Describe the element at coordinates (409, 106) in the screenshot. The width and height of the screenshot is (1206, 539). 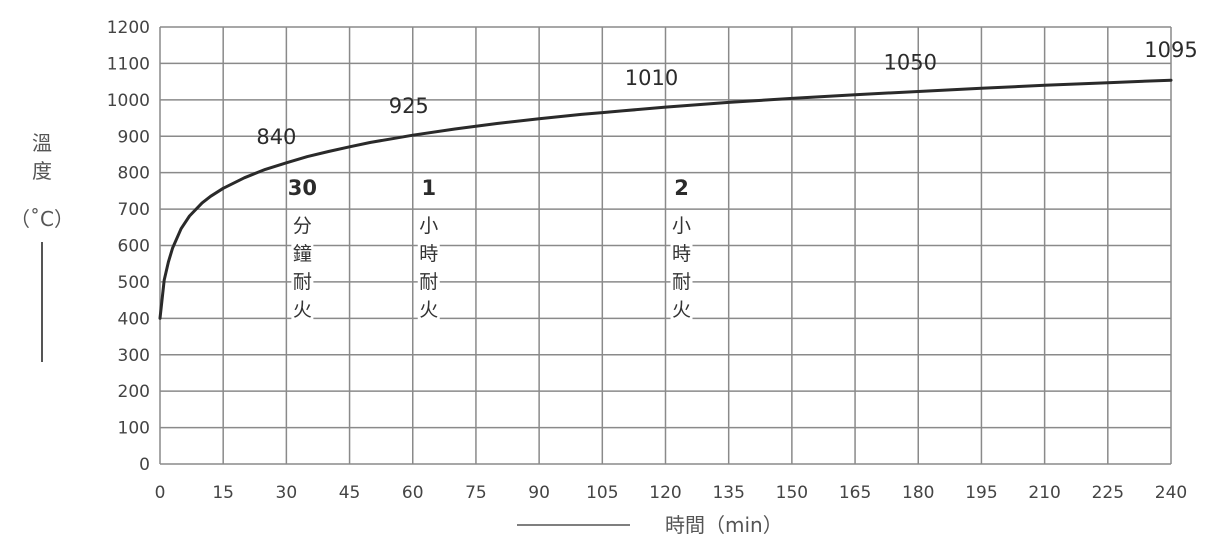
I see `point-label: 925` at that location.